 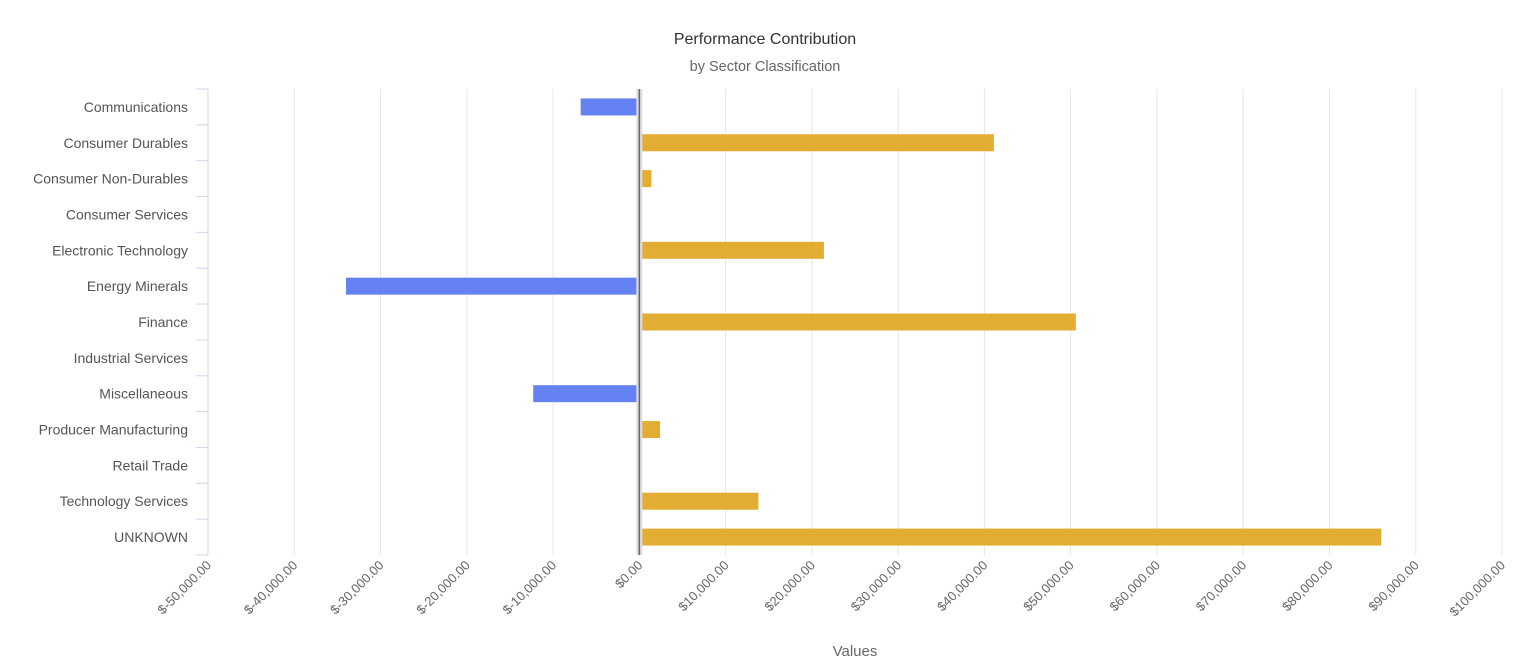 What do you see at coordinates (765, 39) in the screenshot?
I see `chart-title: Performance Contribution` at bounding box center [765, 39].